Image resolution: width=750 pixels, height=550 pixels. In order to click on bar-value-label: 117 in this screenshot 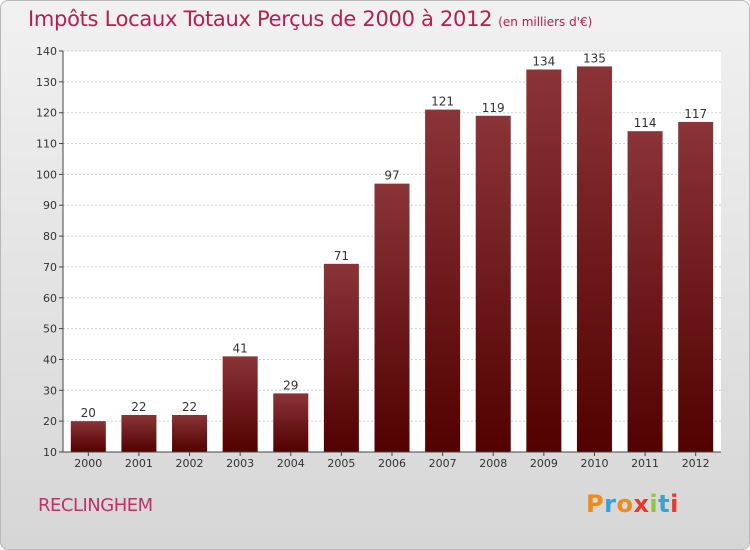, I will do `click(695, 114)`.